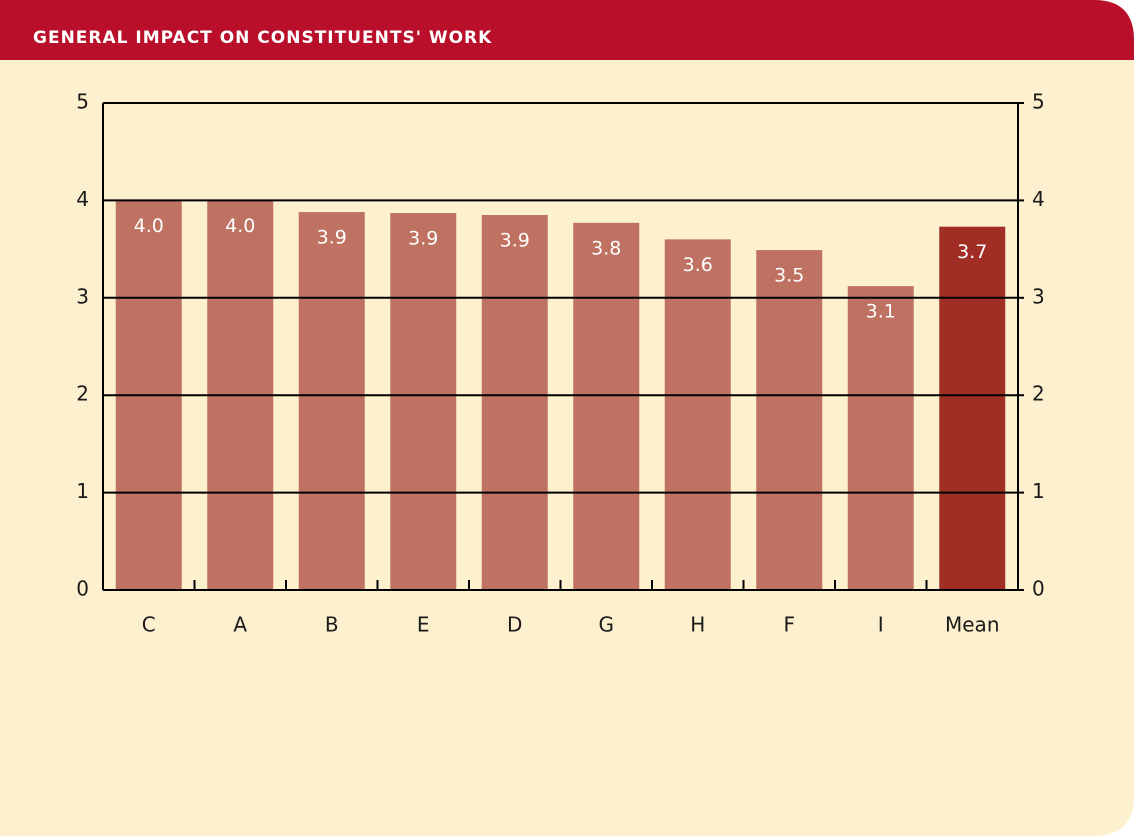 This screenshot has height=836, width=1134. I want to click on x-tick-label: B, so click(332, 625).